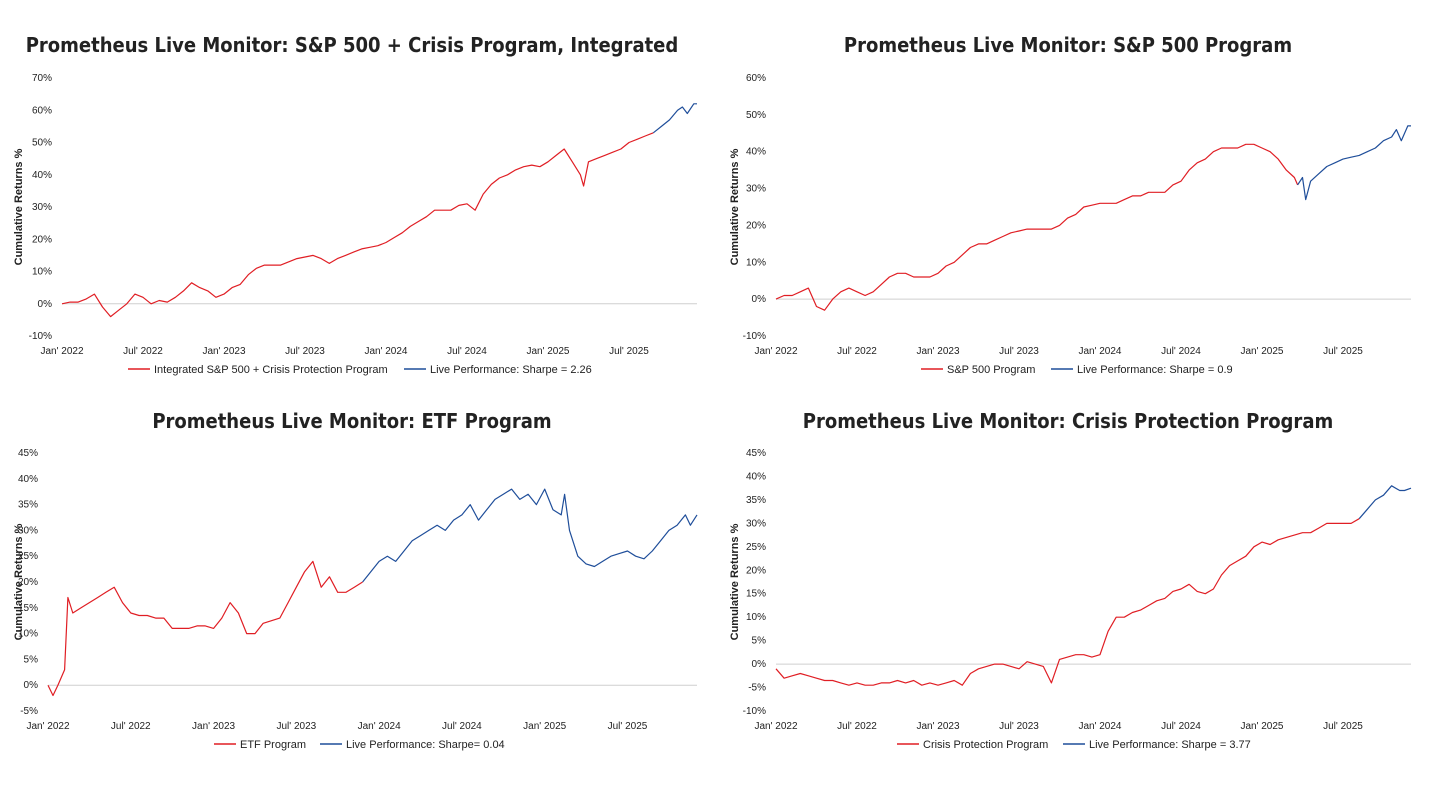 The image size is (1456, 786). Describe the element at coordinates (756, 547) in the screenshot. I see `y-tick-label: 25%` at that location.